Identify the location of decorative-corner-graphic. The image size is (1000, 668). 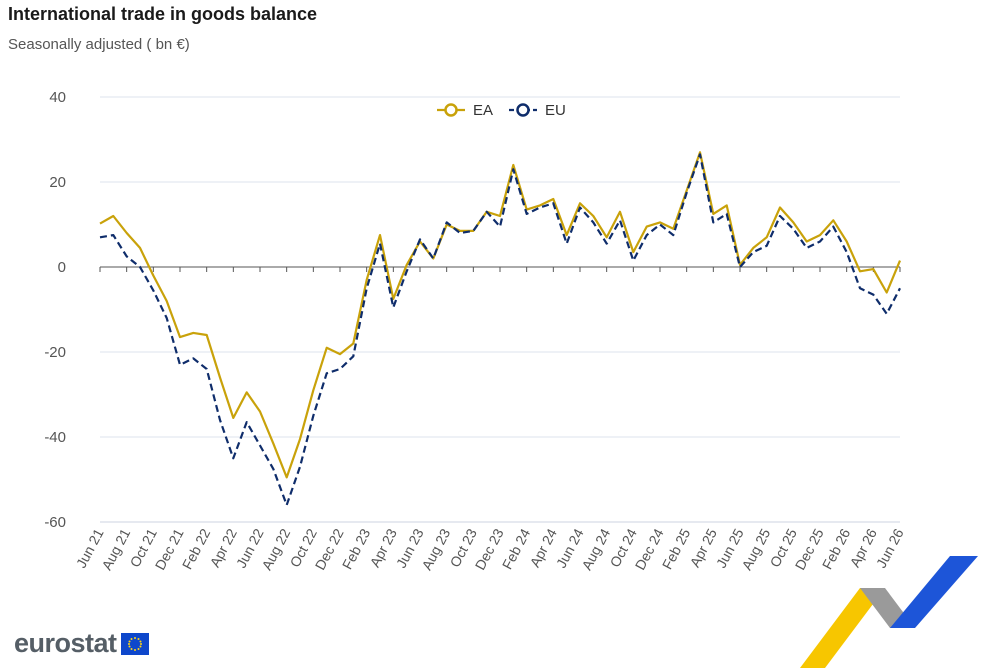
(889, 612).